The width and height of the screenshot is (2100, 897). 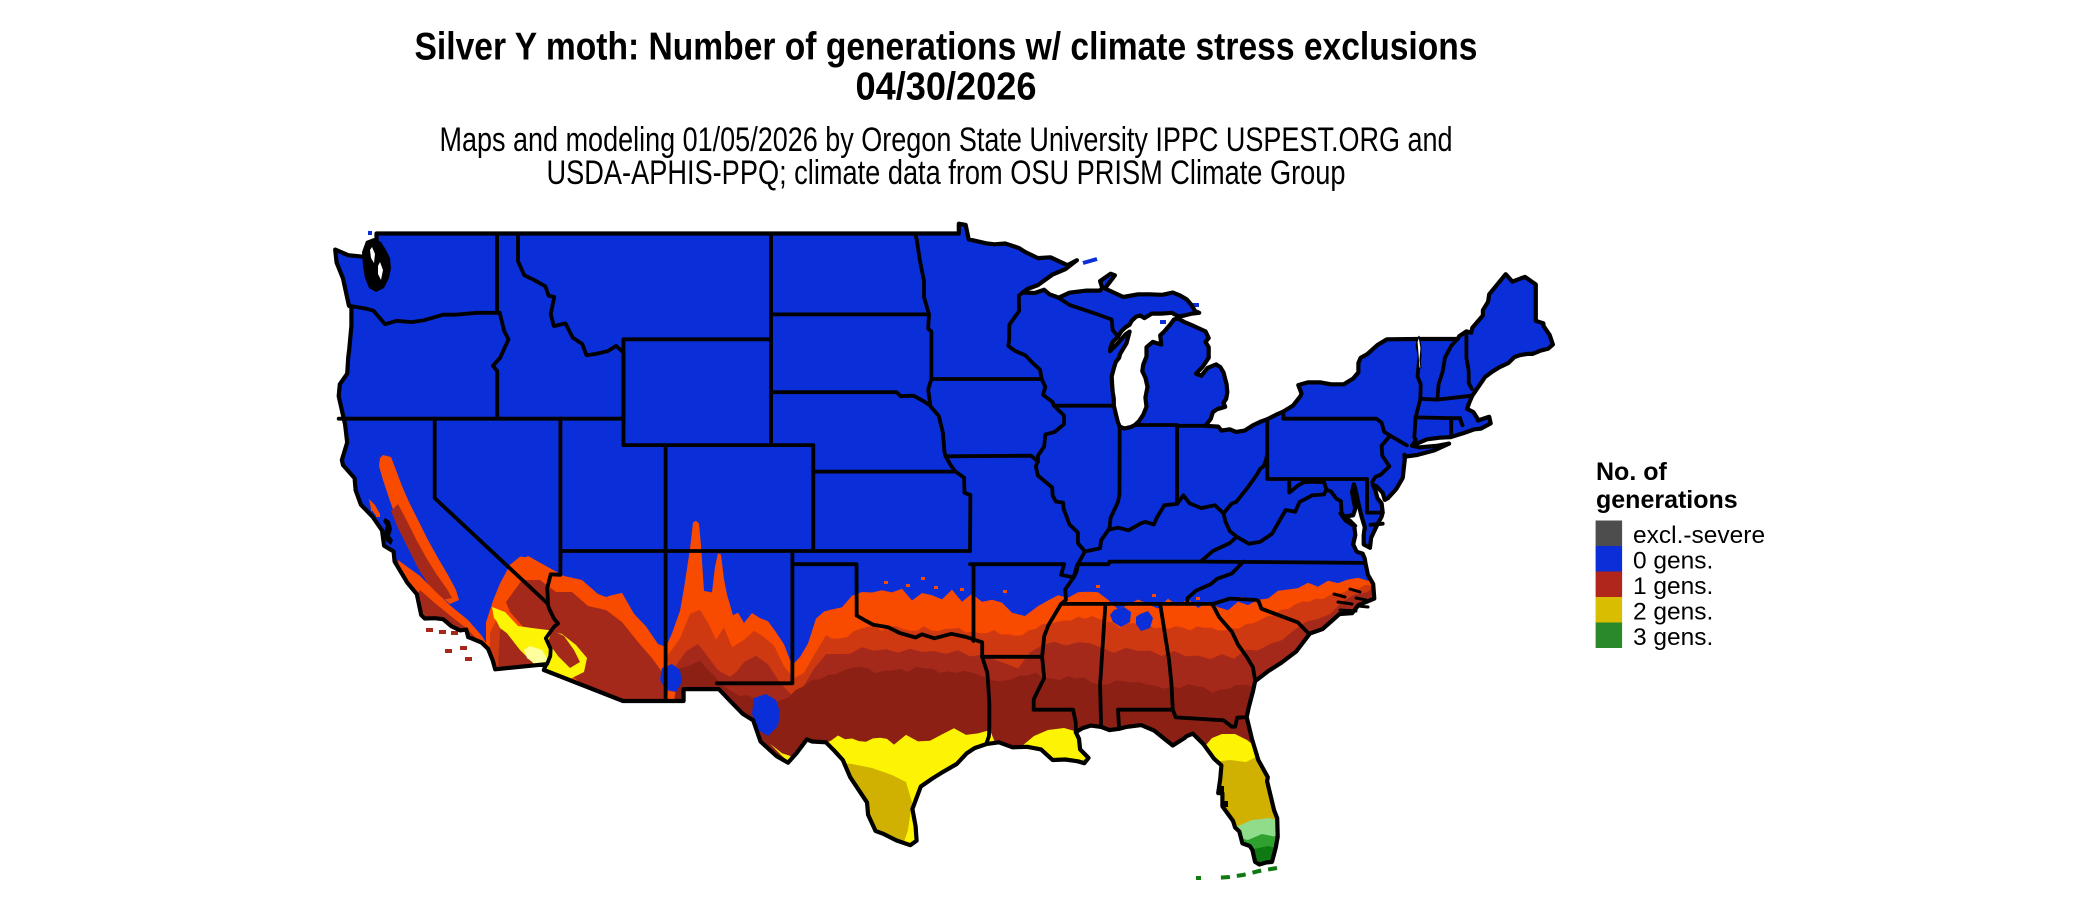 What do you see at coordinates (1699, 535) in the screenshot?
I see `svg-text: excl.-severe` at bounding box center [1699, 535].